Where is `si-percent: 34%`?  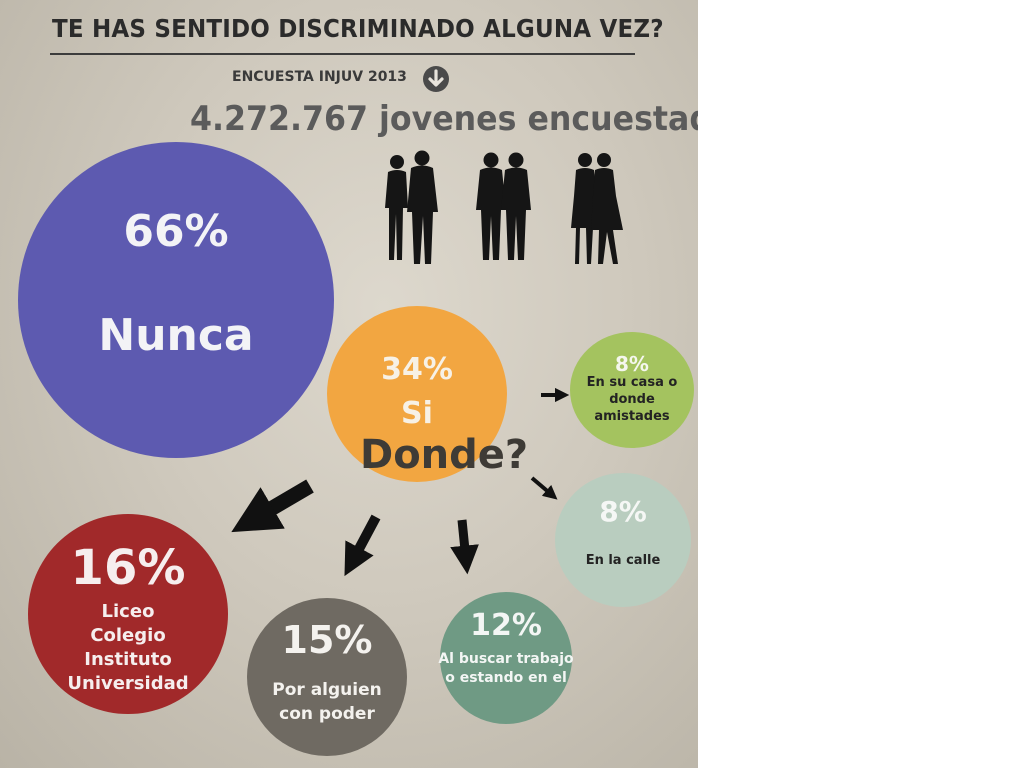 si-percent: 34% is located at coordinates (417, 369).